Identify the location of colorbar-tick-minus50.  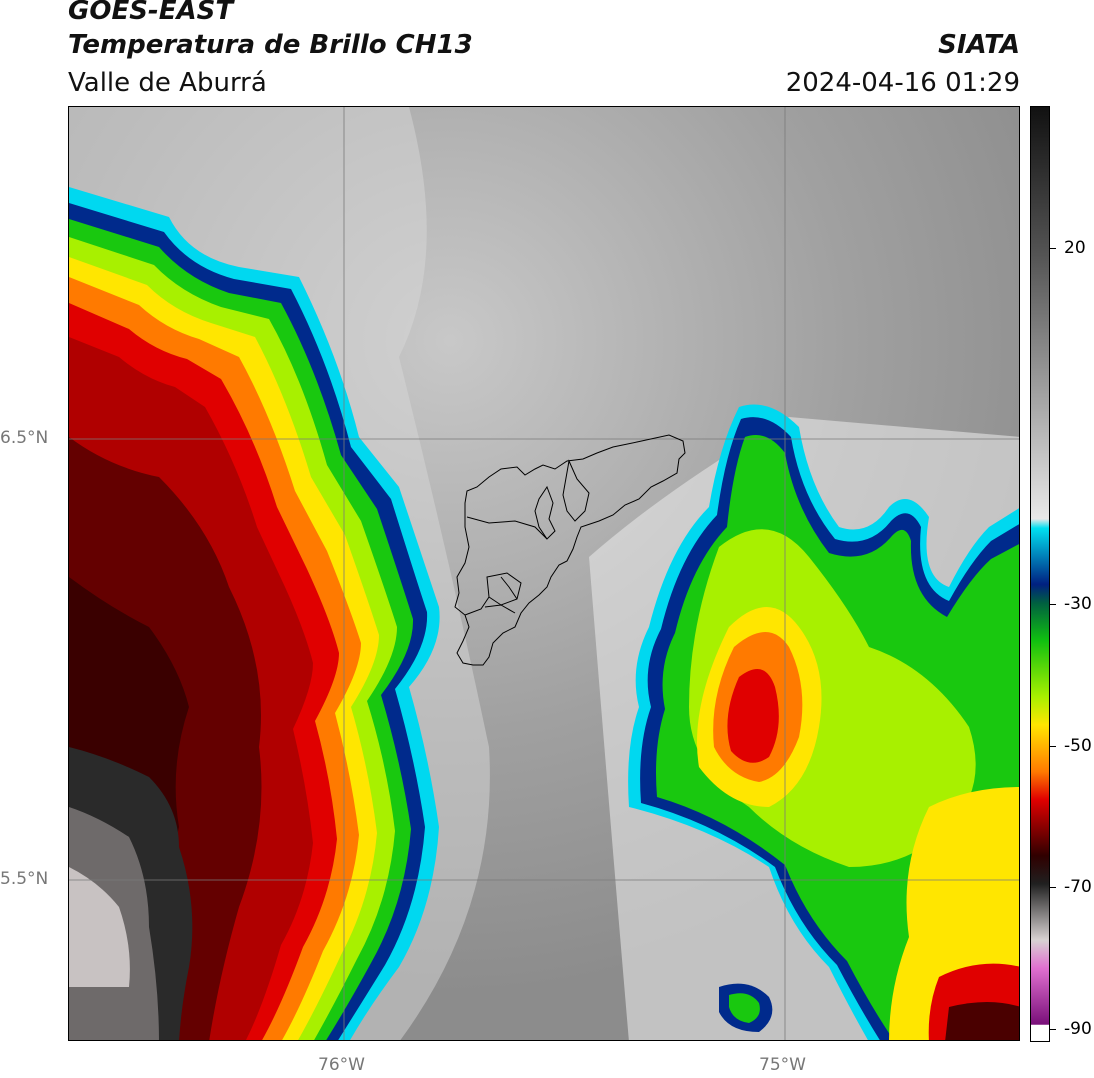
(1053, 746).